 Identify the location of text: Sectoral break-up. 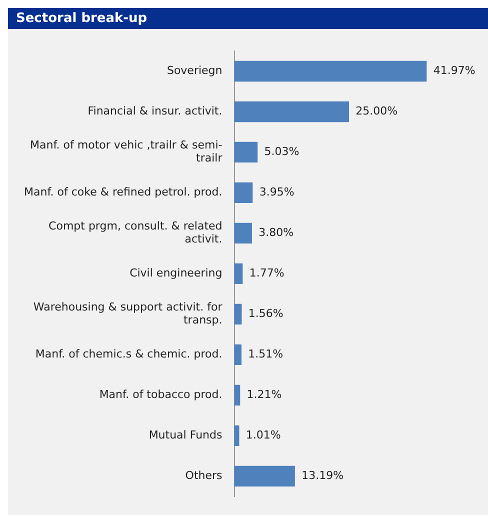
(248, 18).